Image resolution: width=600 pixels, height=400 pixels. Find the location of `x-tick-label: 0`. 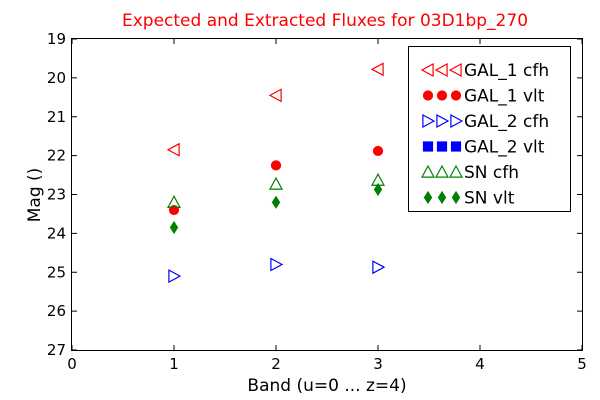

x-tick-label: 0 is located at coordinates (72, 364).